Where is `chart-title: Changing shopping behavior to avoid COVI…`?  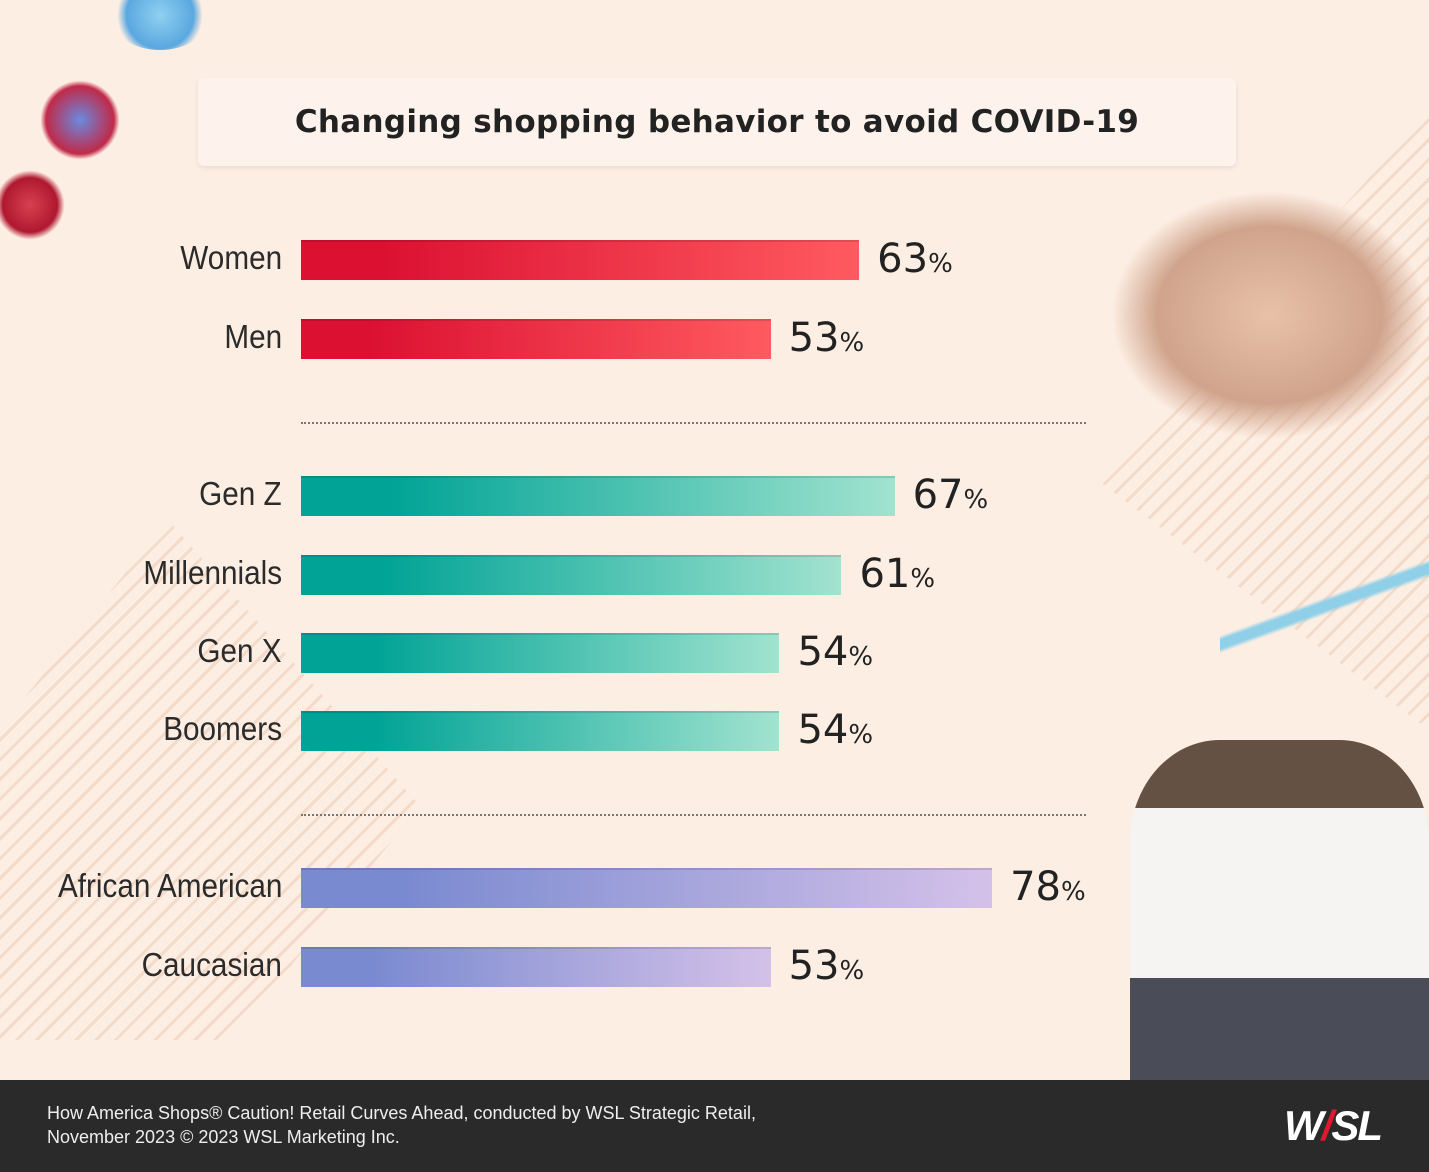
chart-title: Changing shopping behavior to avoid COVI… is located at coordinates (717, 122).